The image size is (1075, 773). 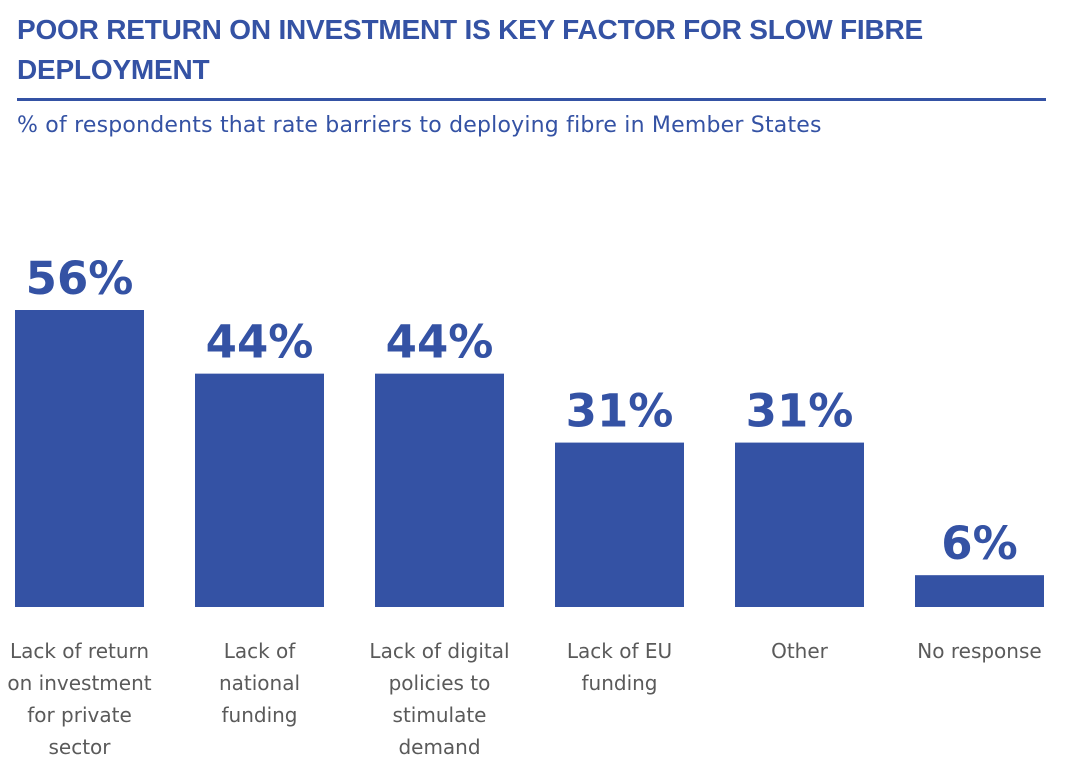 What do you see at coordinates (800, 651) in the screenshot?
I see `category-label-5: Other` at bounding box center [800, 651].